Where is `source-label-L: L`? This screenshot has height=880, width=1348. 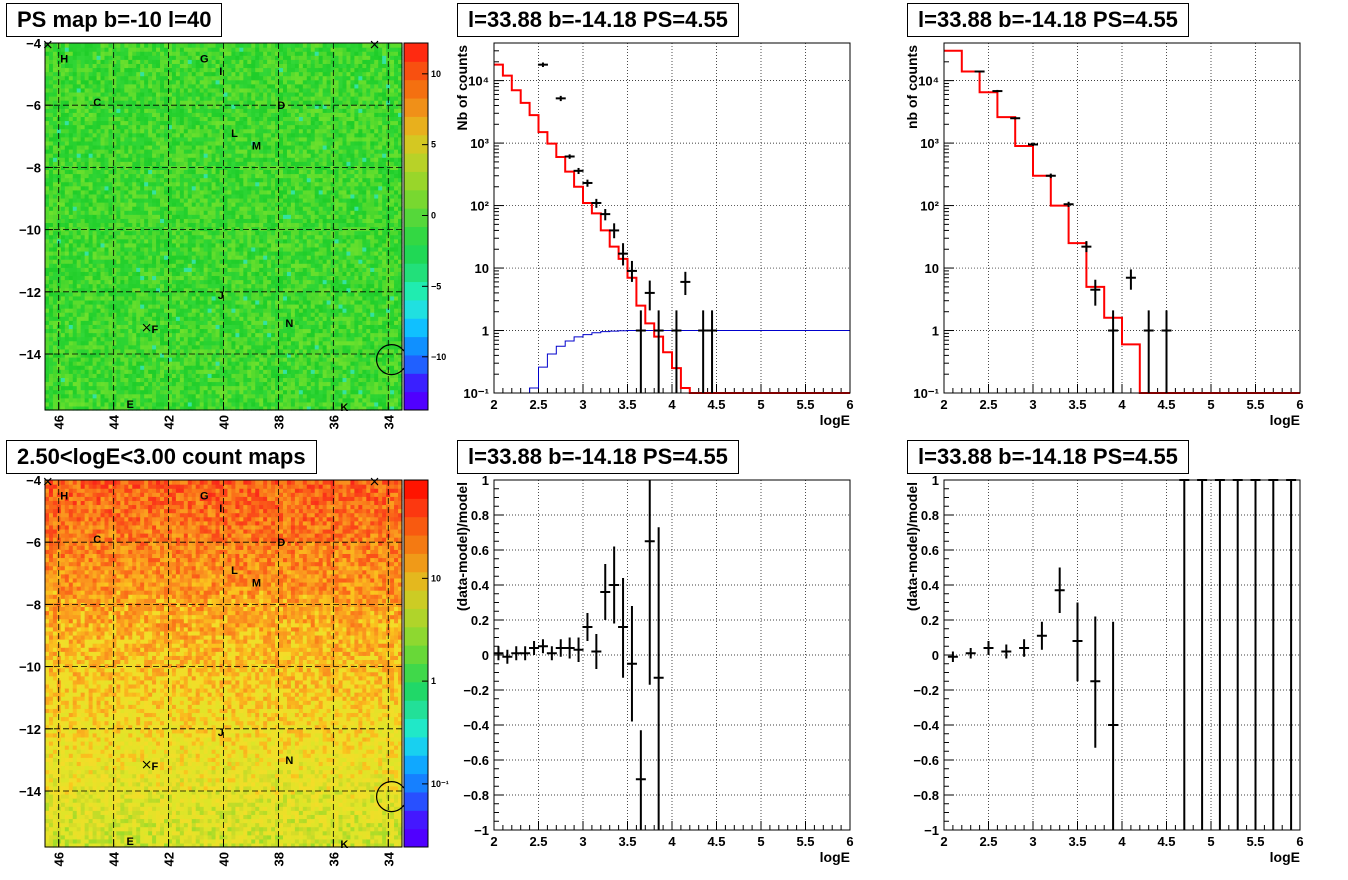 source-label-L: L is located at coordinates (234, 134).